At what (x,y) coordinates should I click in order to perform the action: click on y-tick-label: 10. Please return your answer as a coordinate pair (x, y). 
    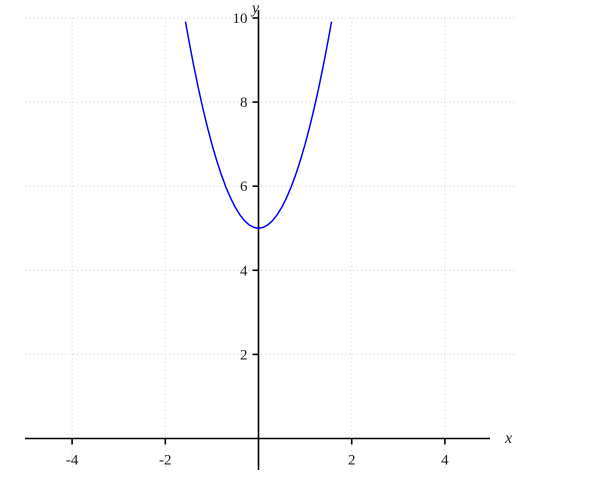
    Looking at the image, I should click on (240, 19).